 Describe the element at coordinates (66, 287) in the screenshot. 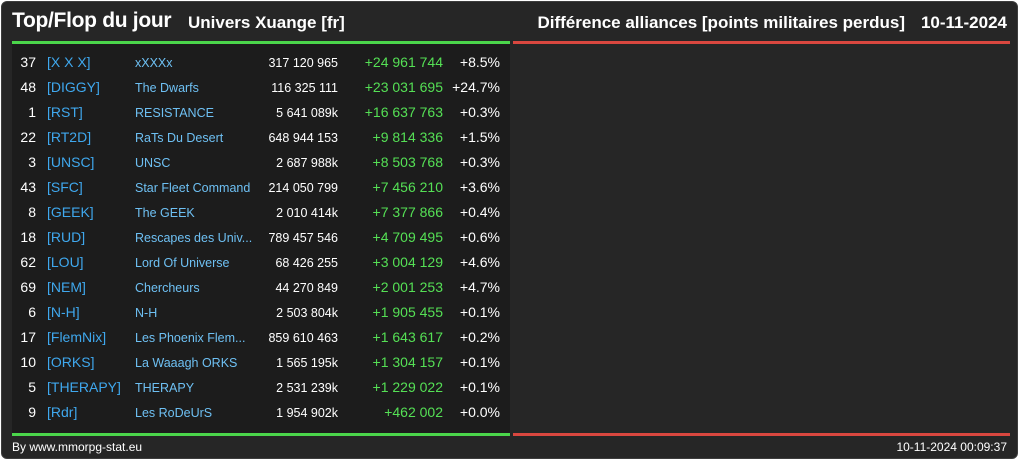

I see `alliance-tag-link: [NEM]` at that location.